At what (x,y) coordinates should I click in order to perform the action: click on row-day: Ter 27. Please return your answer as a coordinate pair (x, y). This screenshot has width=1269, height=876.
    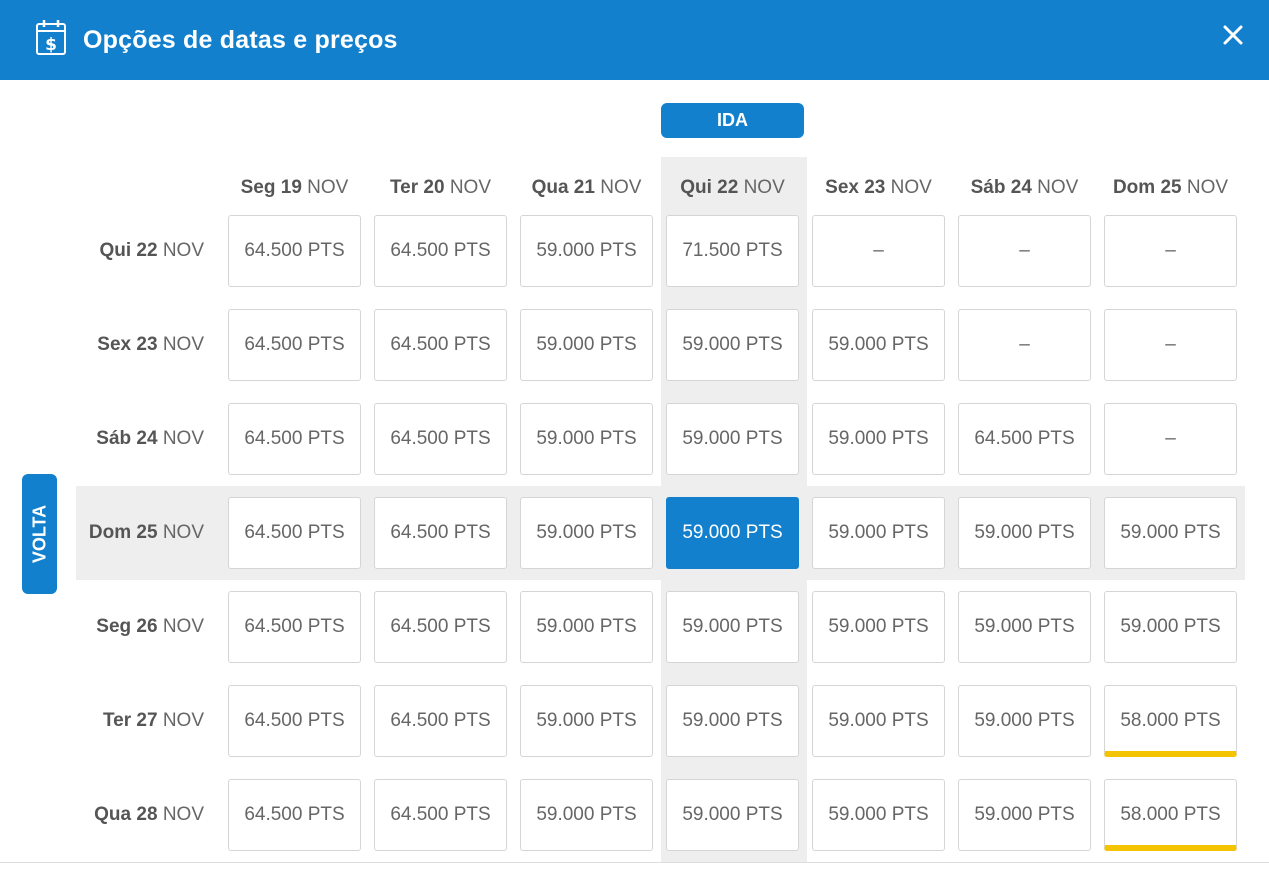
    Looking at the image, I should click on (130, 720).